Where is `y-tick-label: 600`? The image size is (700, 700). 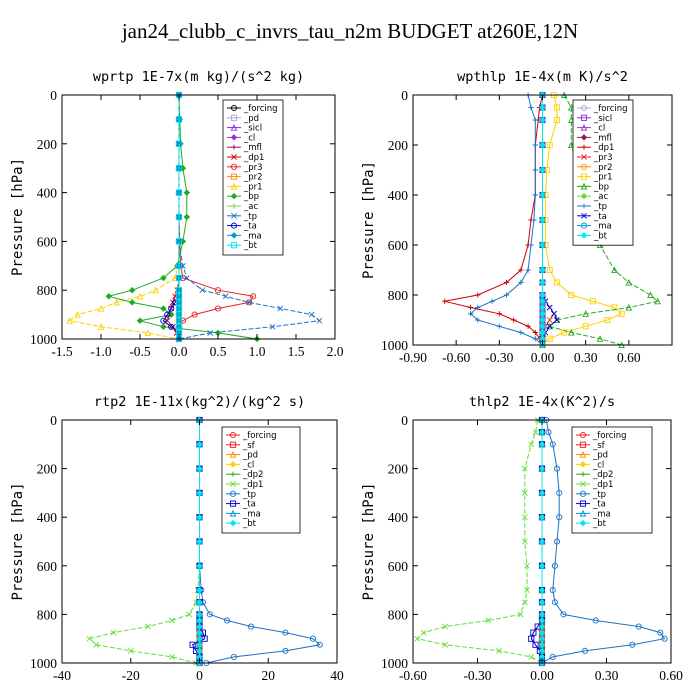
y-tick-label: 600 is located at coordinates (398, 245).